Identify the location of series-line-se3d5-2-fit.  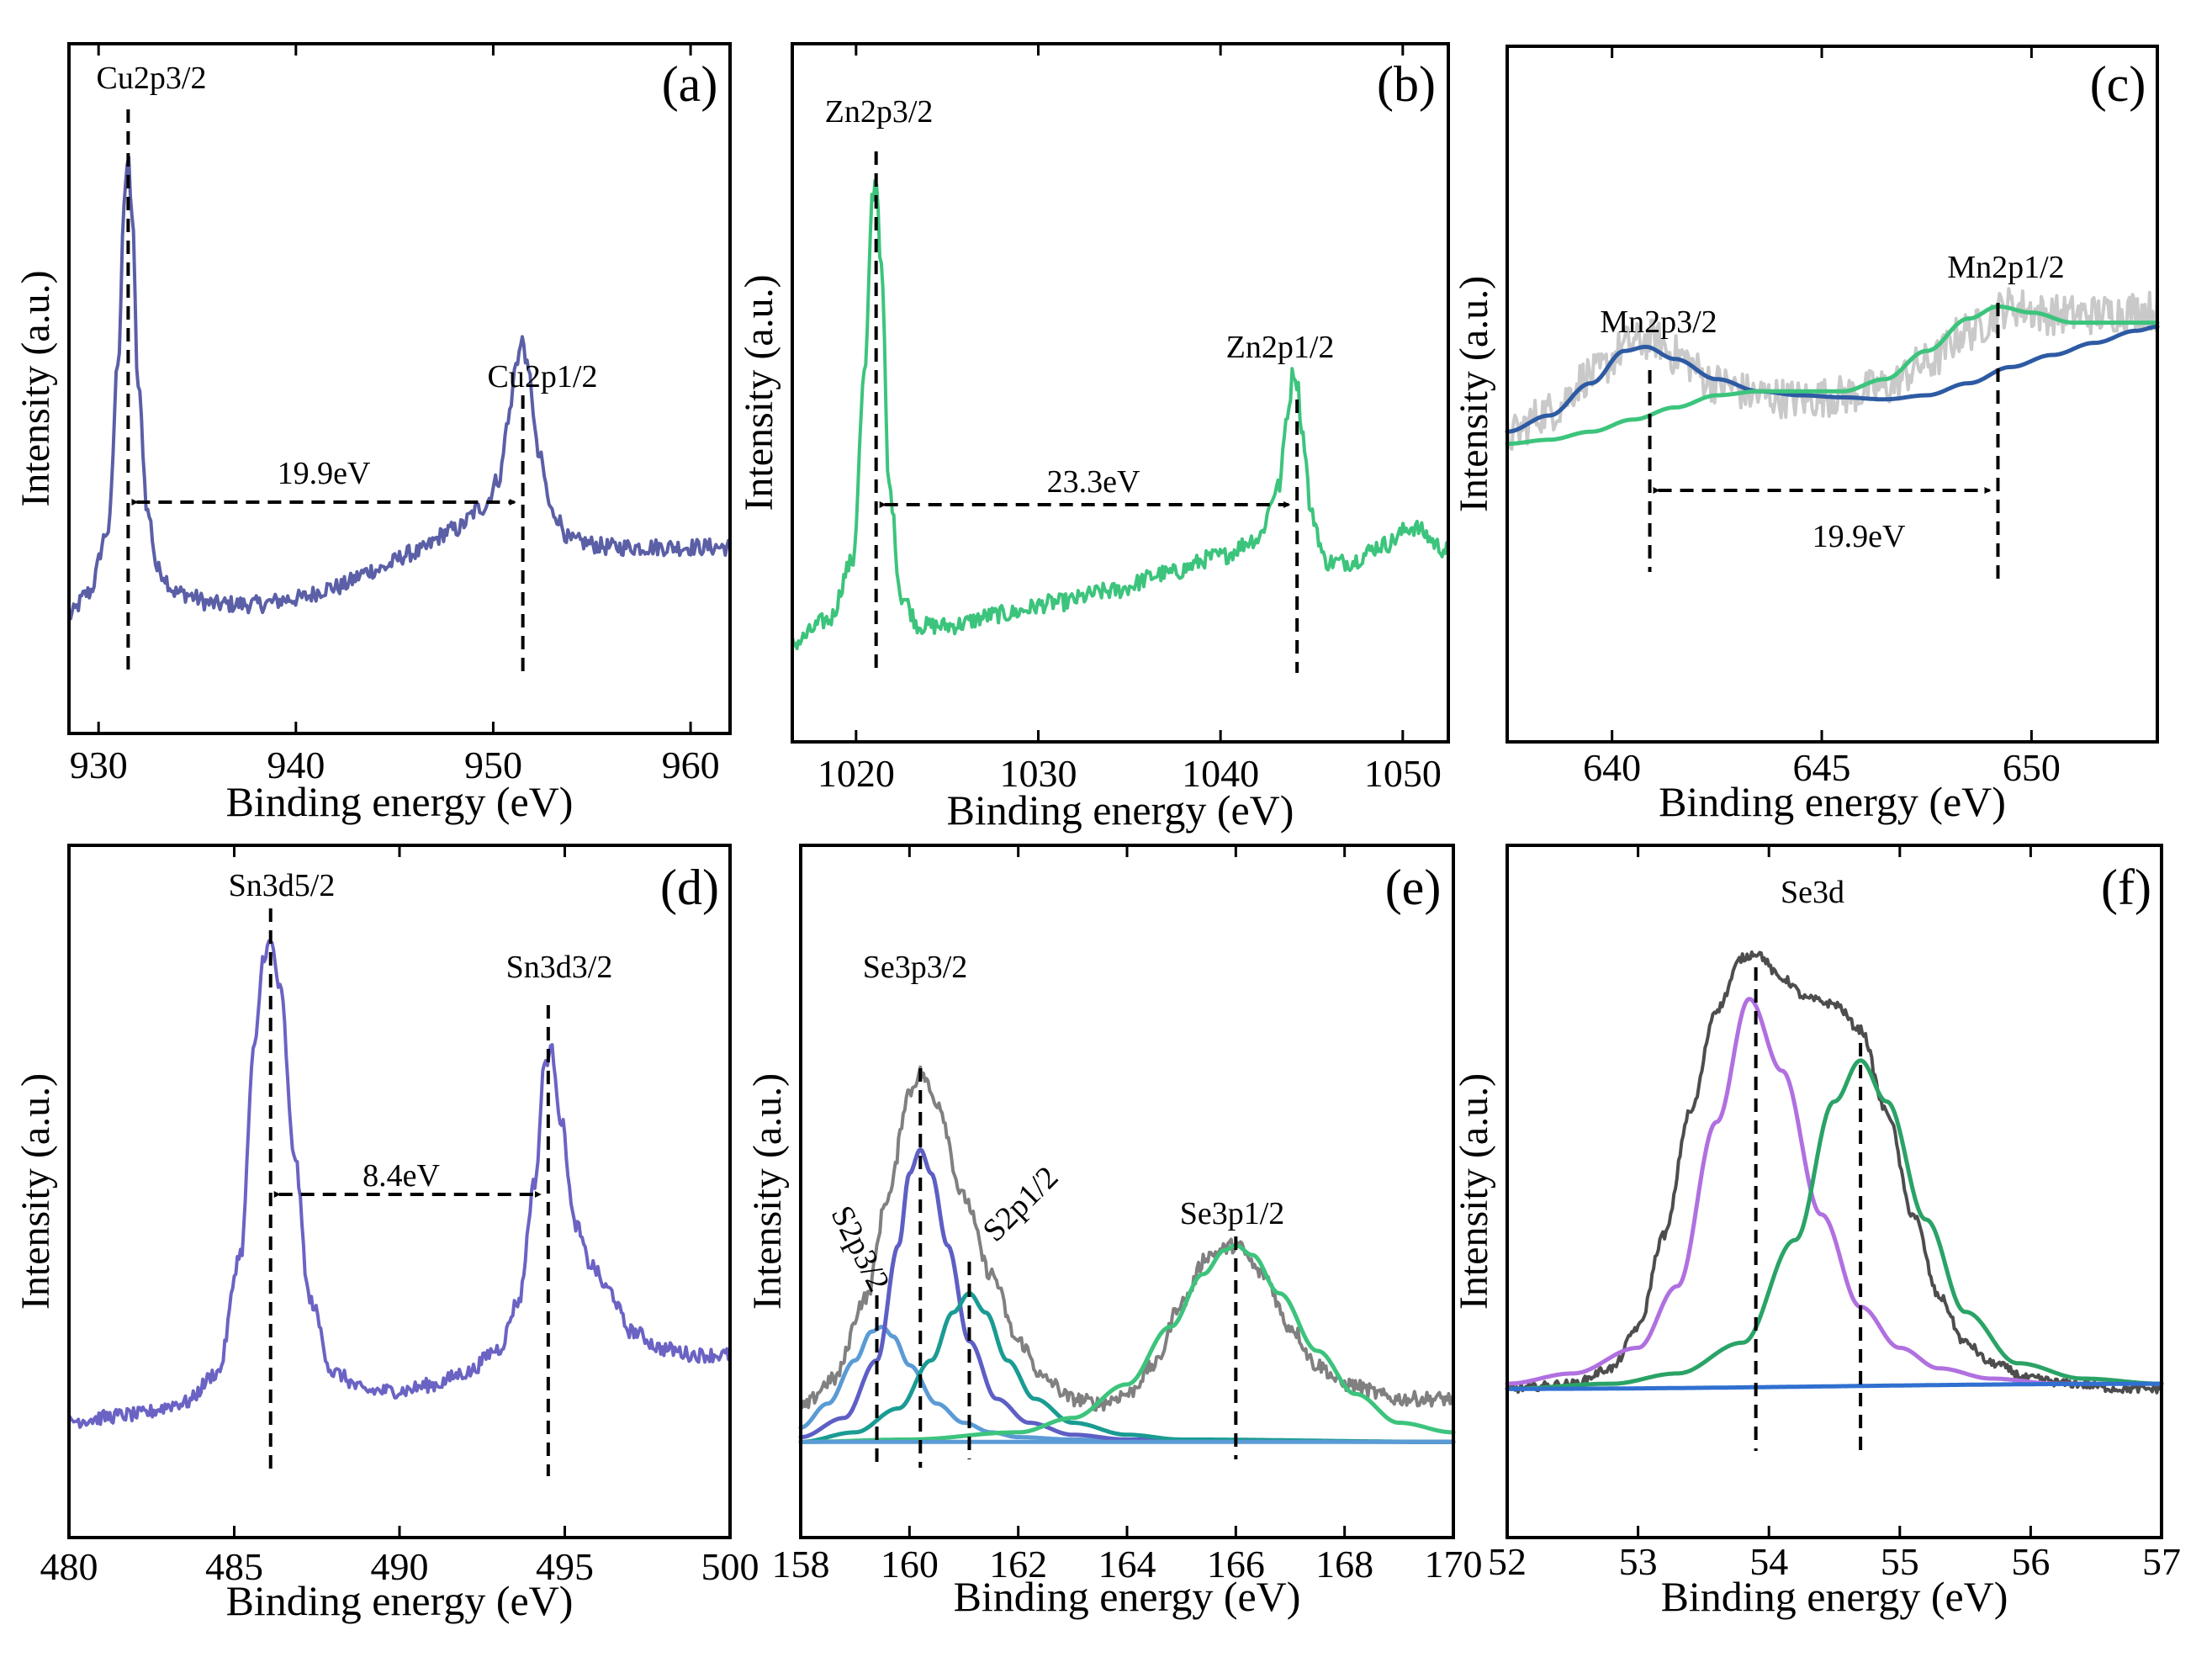
(1835, 1191).